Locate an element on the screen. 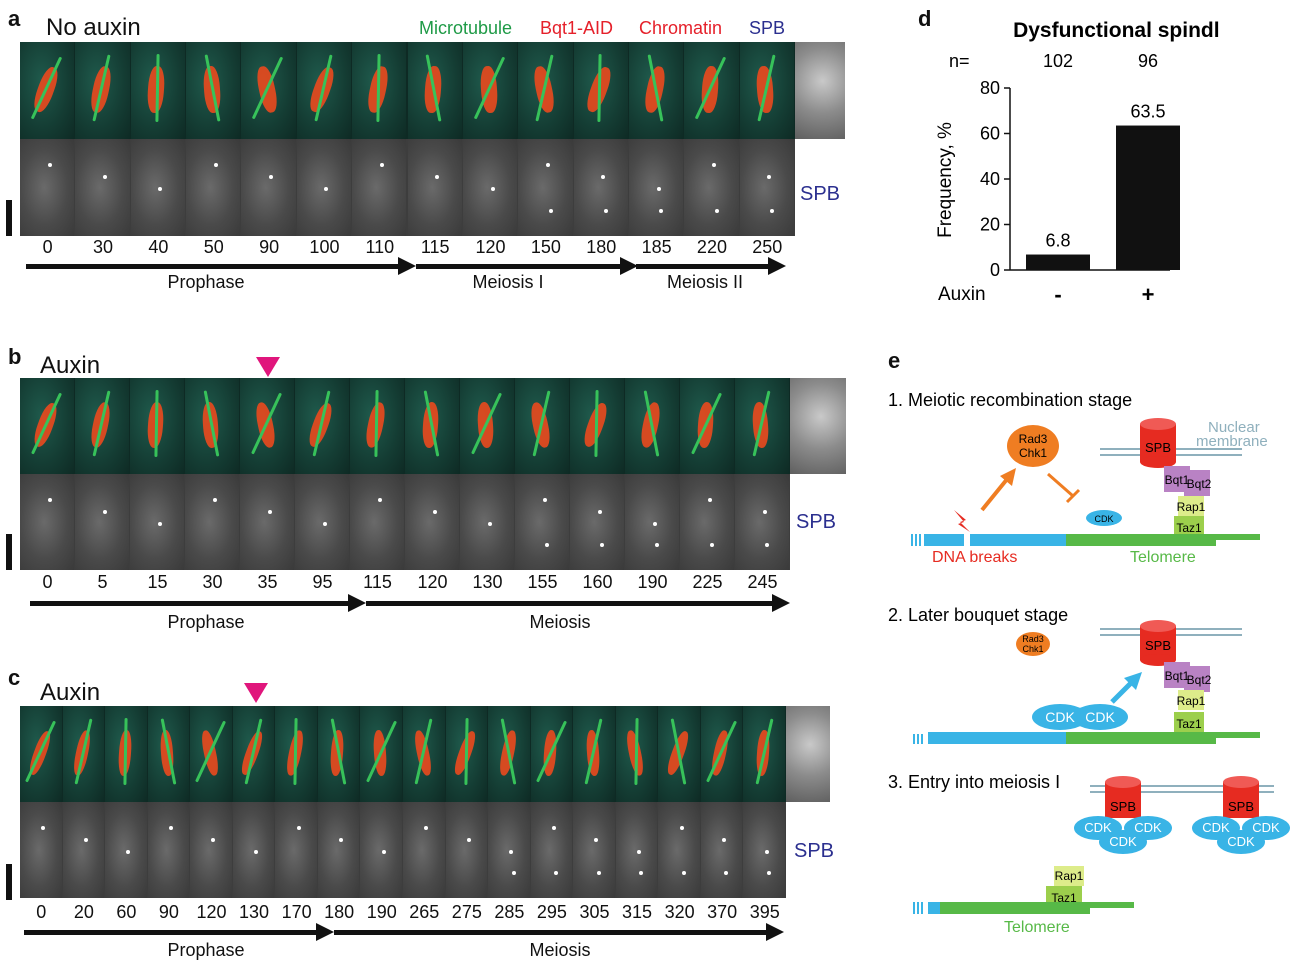  bqt1-label-1: Bqt1 is located at coordinates (1177, 480).